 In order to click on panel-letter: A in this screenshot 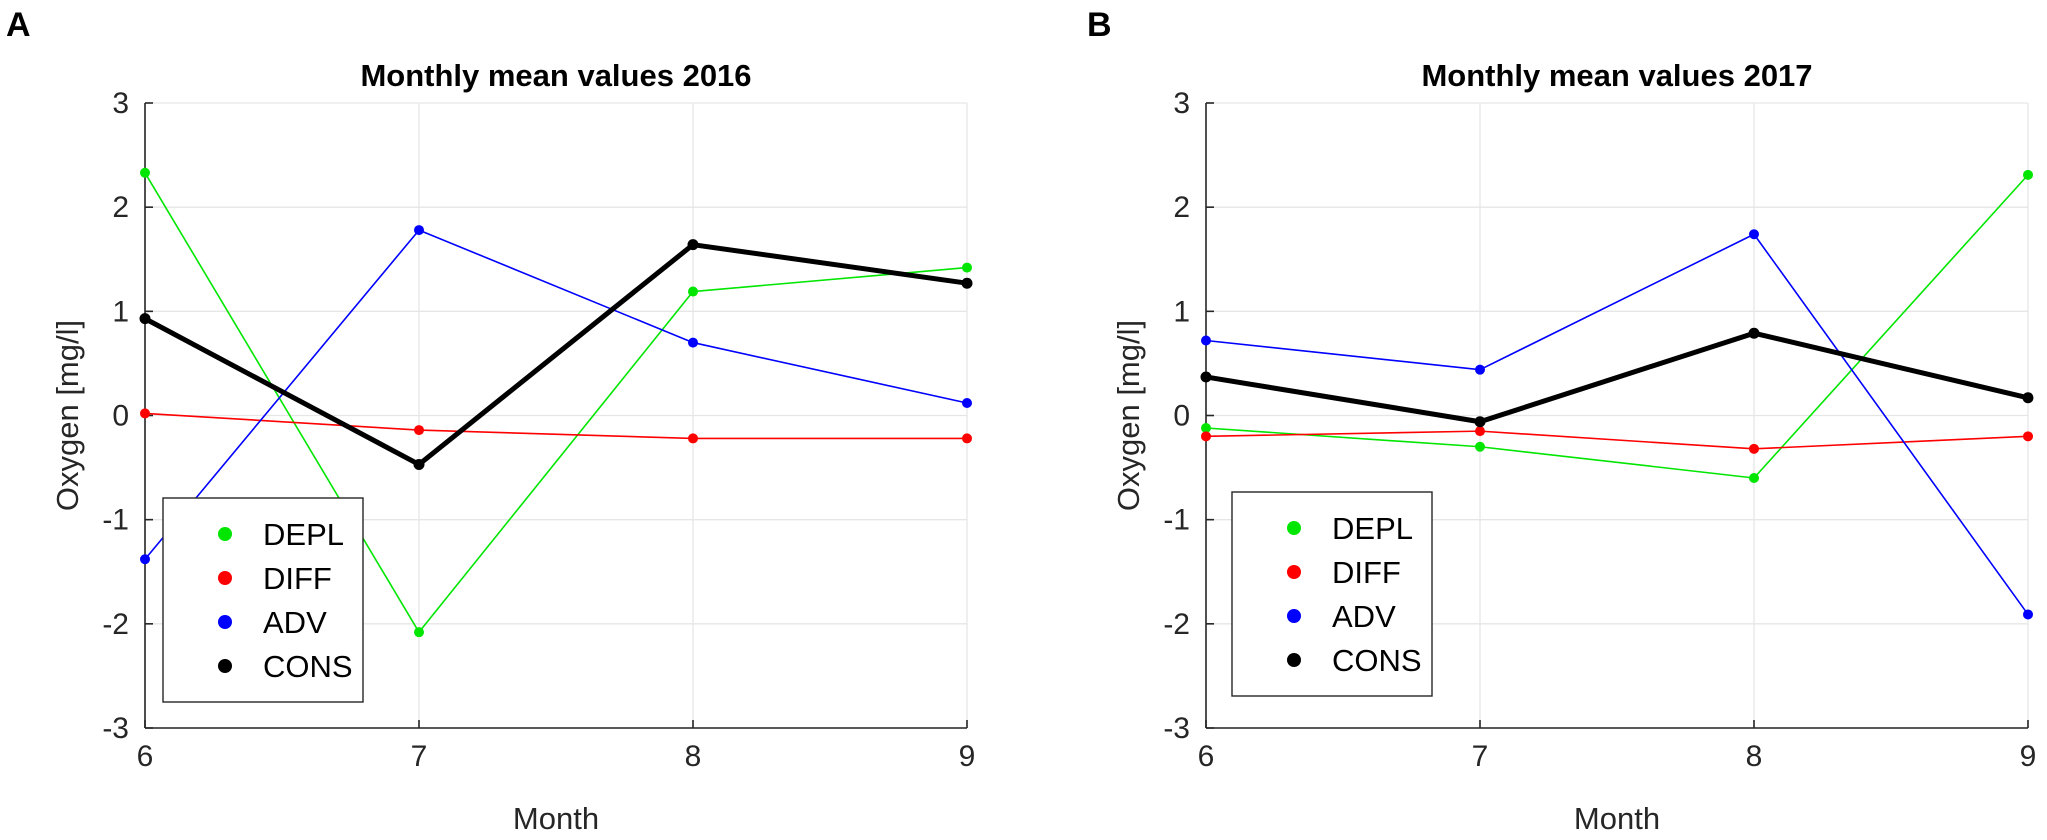, I will do `click(18, 25)`.